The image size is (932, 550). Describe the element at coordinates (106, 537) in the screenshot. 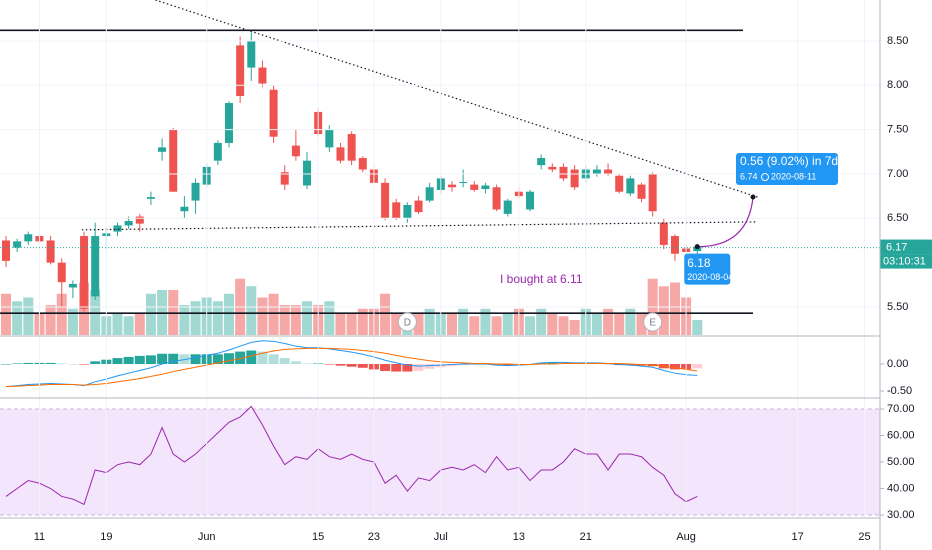

I see `x-tick-label: 19` at that location.